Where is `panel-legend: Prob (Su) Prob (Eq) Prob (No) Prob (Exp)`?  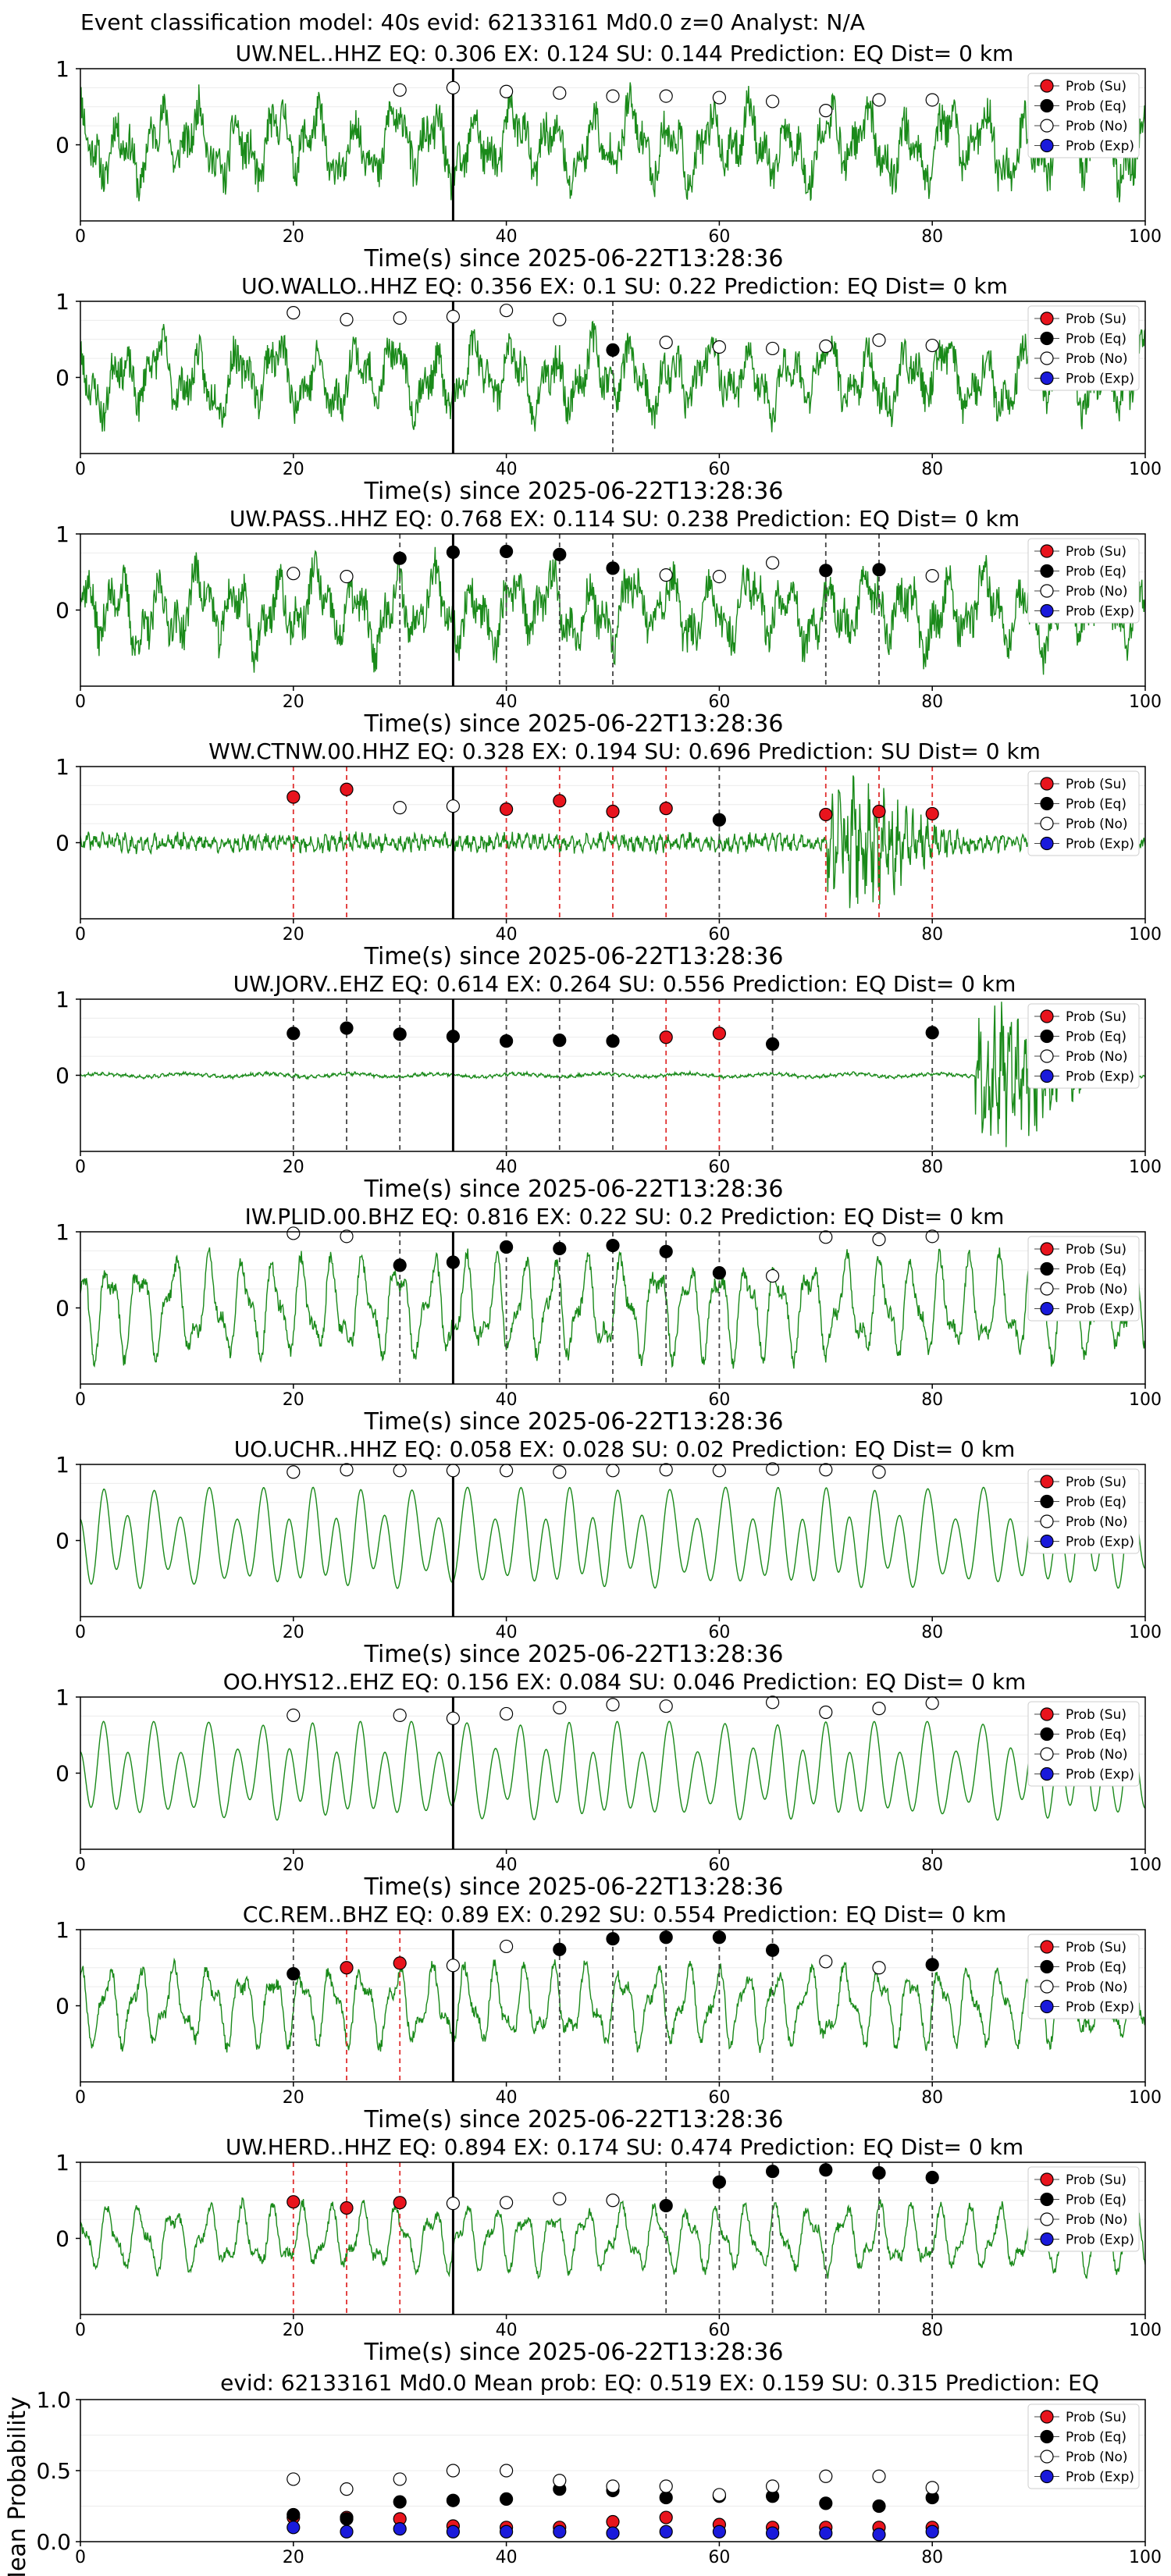
panel-legend: Prob (Su) Prob (Eq) Prob (No) Prob (Exp) is located at coordinates (1083, 581).